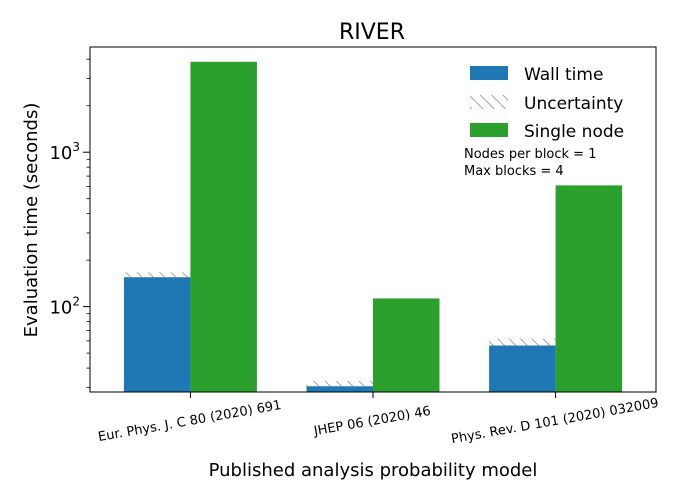  I want to click on annotation-nodes-per-block: Nodes per block = 1, so click(530, 154).